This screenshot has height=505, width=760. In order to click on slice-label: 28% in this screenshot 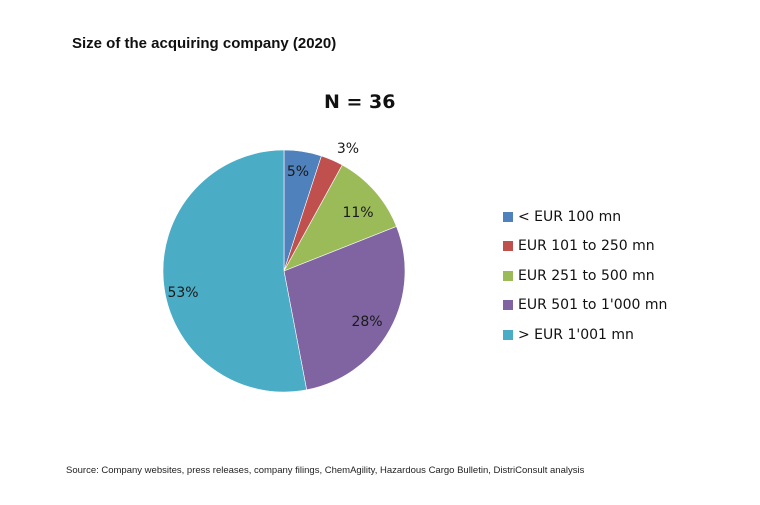, I will do `click(366, 322)`.